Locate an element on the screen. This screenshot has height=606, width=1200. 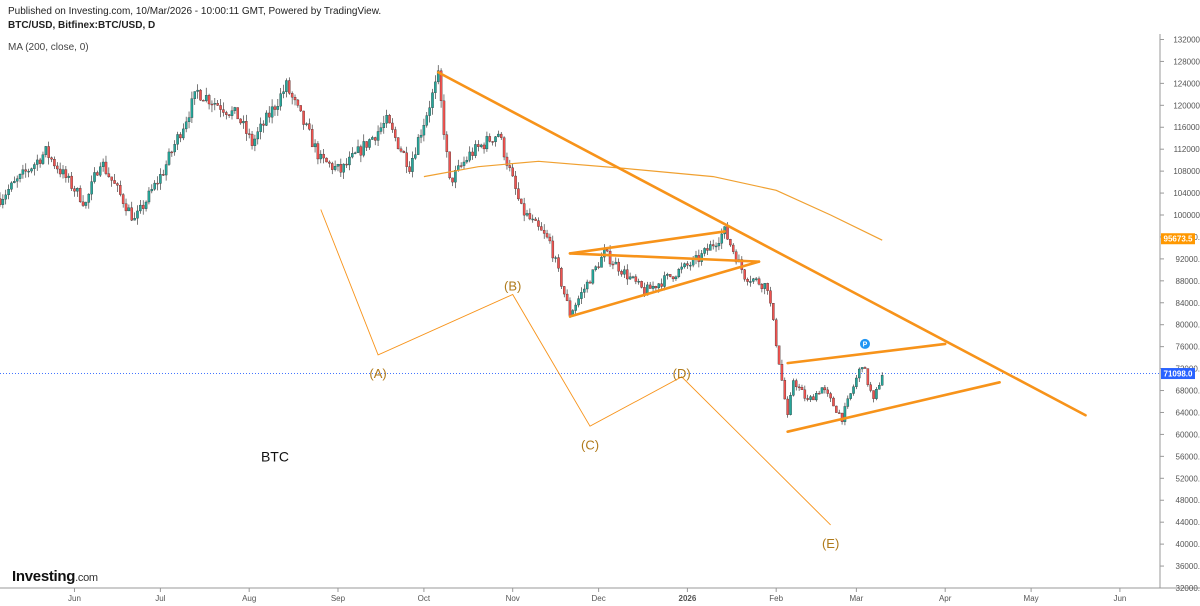
time-tick-label: Sep is located at coordinates (338, 598).